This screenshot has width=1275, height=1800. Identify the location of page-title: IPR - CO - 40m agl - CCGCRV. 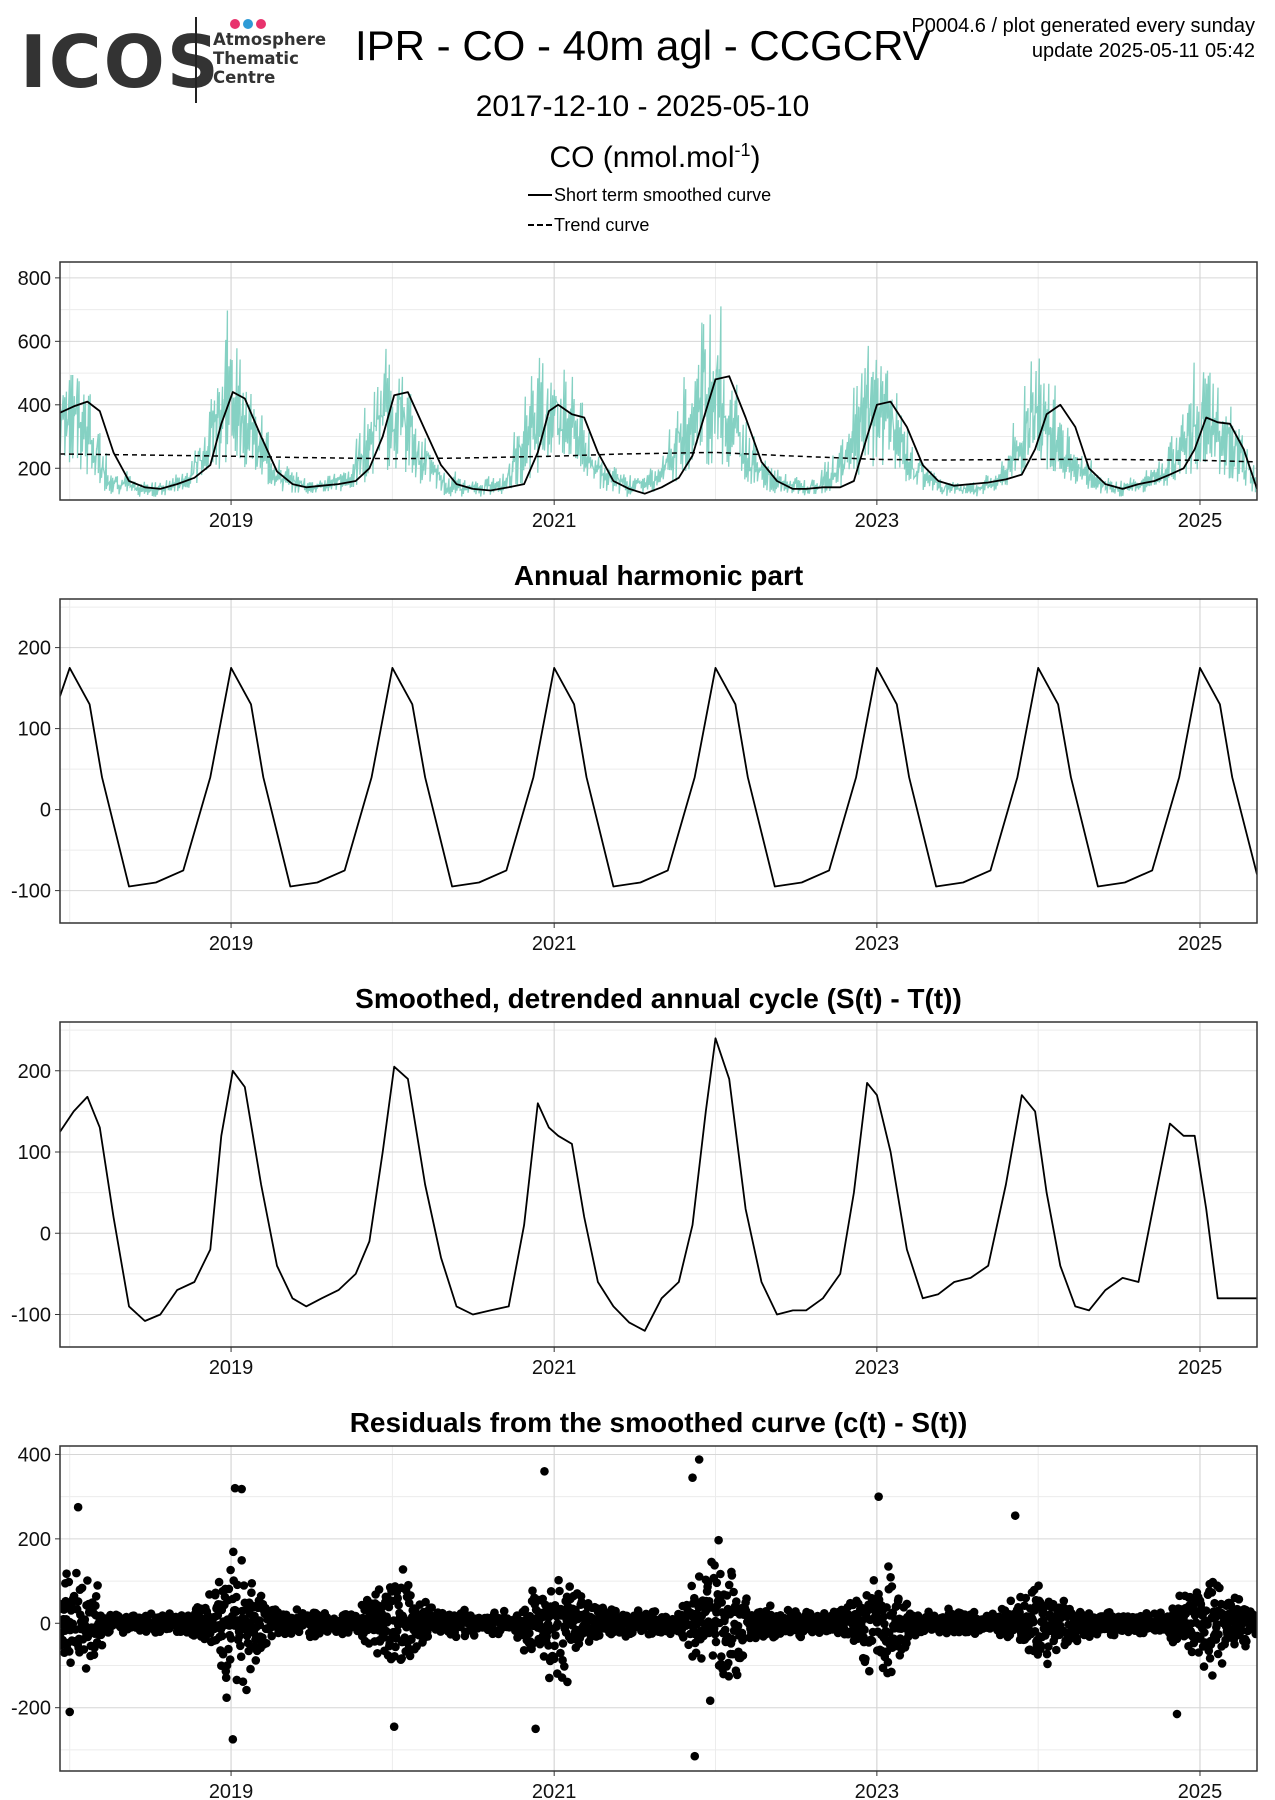
(643, 45).